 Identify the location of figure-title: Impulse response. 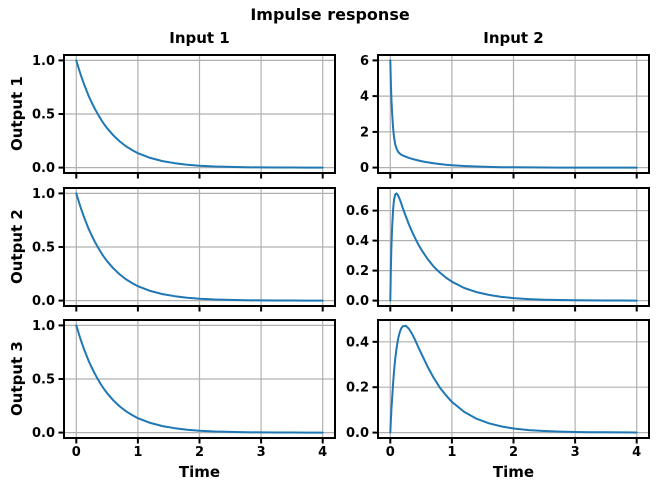
(330, 14).